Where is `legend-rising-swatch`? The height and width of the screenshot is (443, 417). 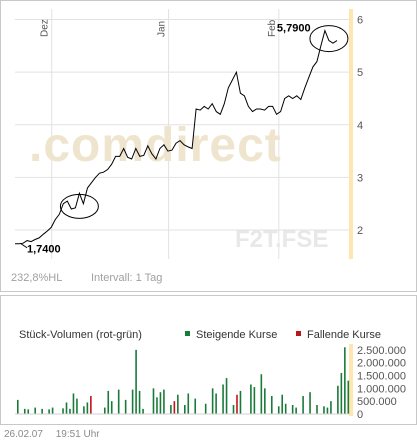 legend-rising-swatch is located at coordinates (187, 333).